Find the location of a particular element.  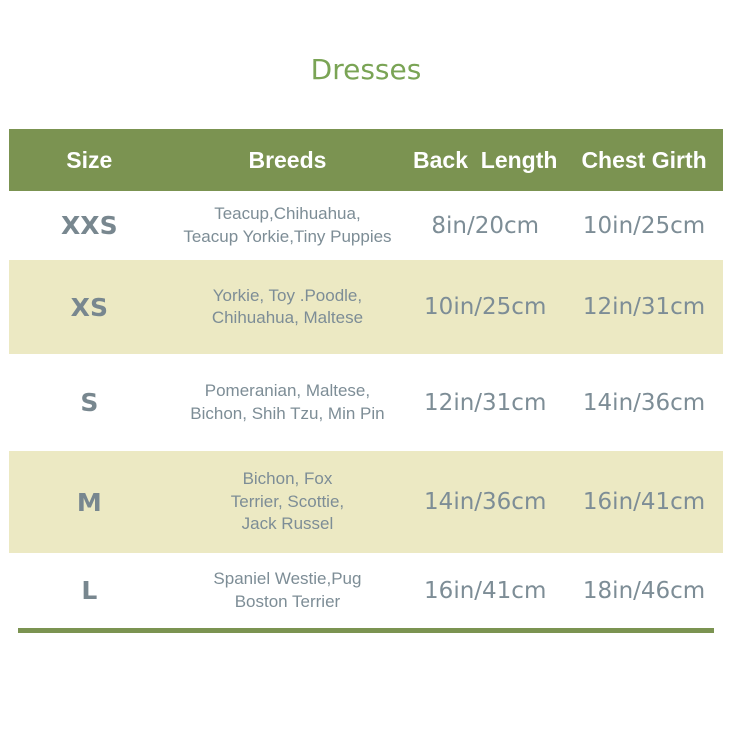

table-bottom-border is located at coordinates (366, 630).